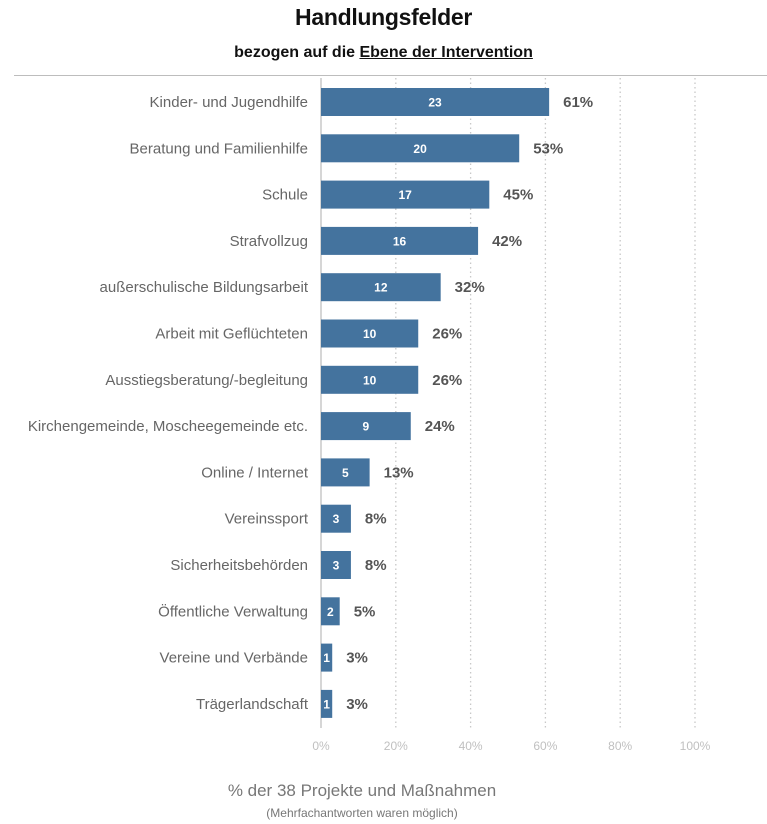 The width and height of the screenshot is (767, 824). I want to click on bar-count-label: 20, so click(420, 149).